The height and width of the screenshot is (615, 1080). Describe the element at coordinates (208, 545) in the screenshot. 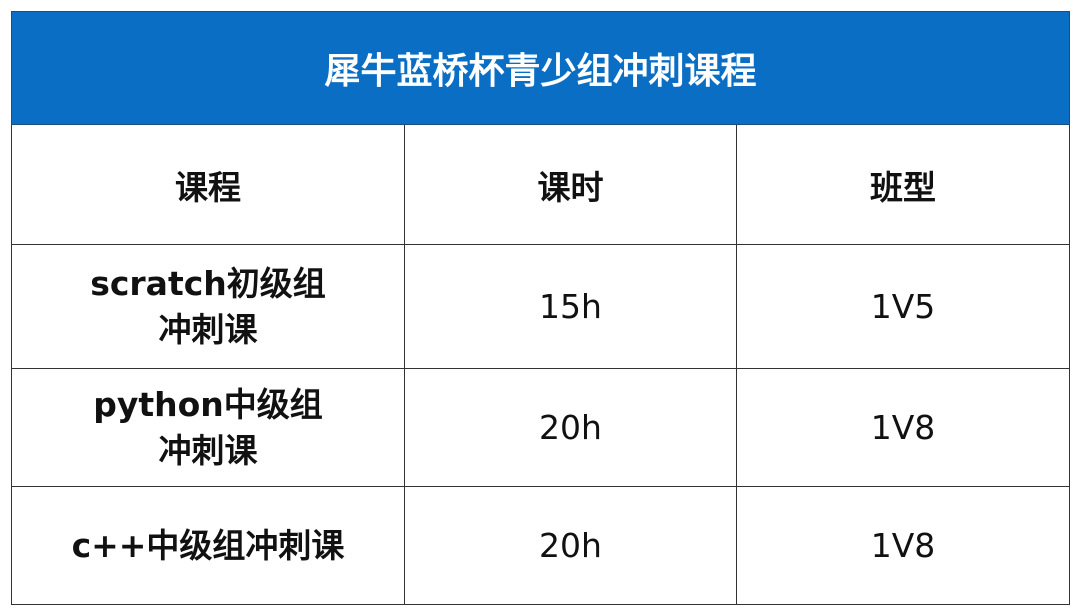

I see `course-cell: c++中级组冲刺课` at that location.